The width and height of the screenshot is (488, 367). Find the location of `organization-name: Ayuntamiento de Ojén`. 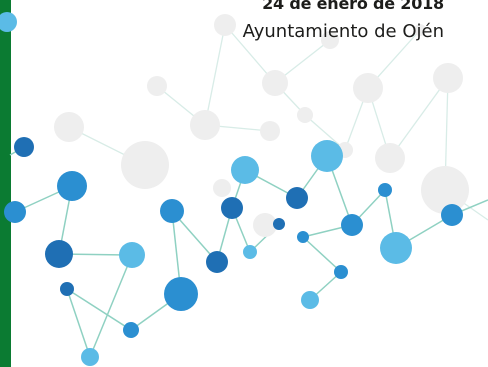

organization-name: Ayuntamiento de Ojén is located at coordinates (343, 31).